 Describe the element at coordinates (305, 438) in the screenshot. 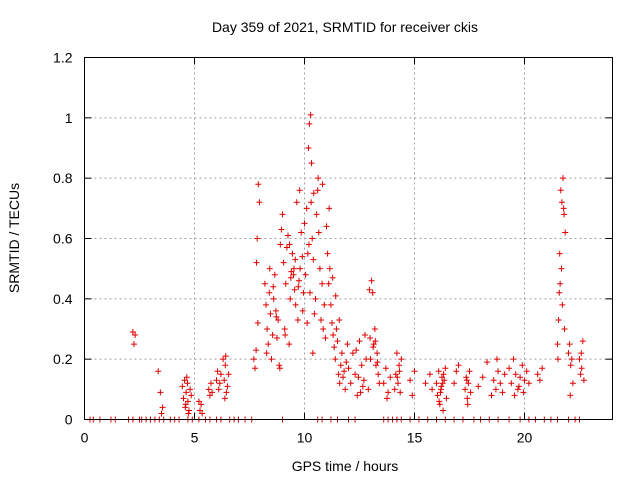

I see `x-tick-label: 10` at that location.